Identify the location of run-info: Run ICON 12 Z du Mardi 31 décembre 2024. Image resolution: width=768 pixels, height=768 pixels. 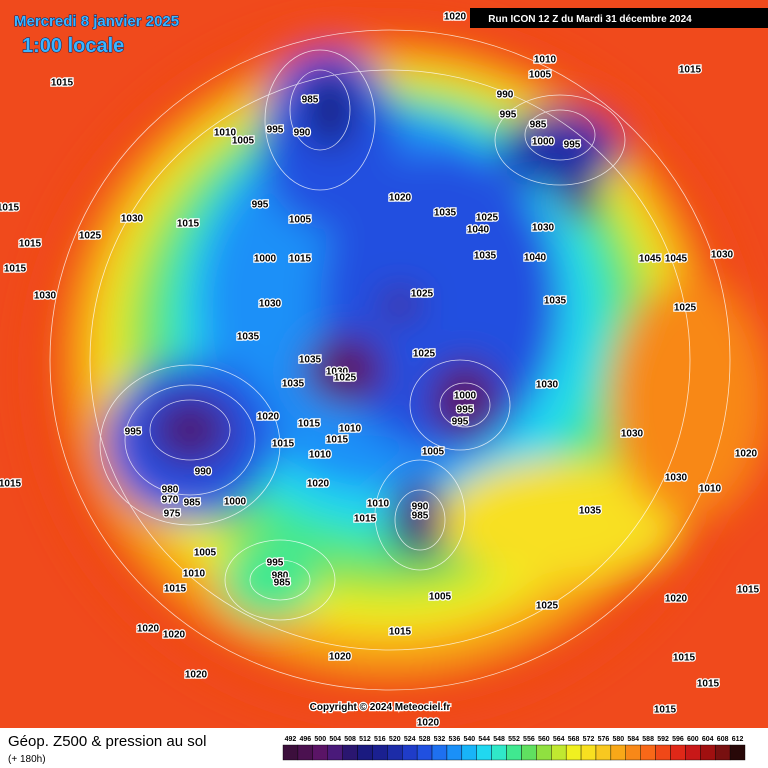
(590, 19).